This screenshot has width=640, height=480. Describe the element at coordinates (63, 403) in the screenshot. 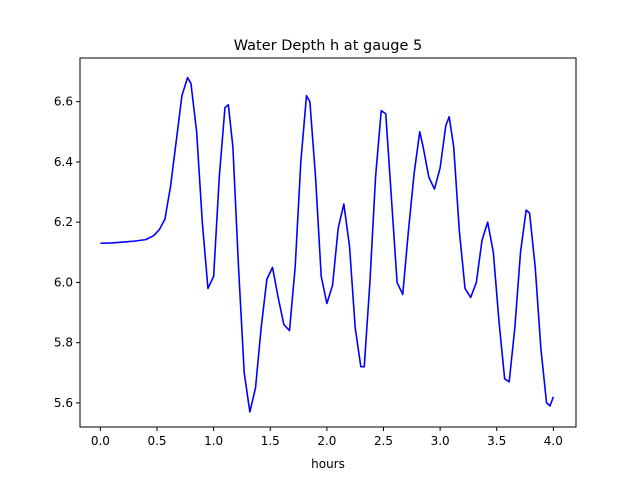

I see `y-tick-label: 5.6` at that location.